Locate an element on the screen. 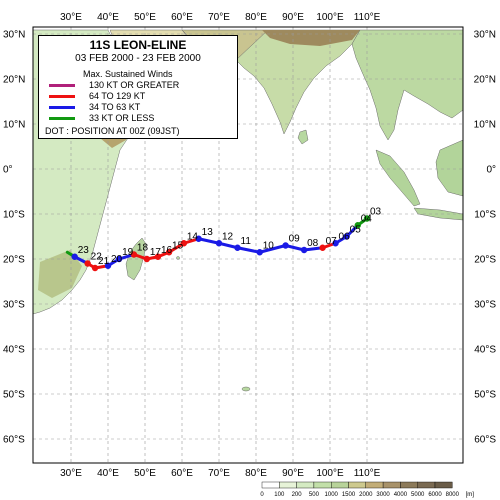 This screenshot has width=500, height=500. lon-label-top: 50°E is located at coordinates (145, 17).